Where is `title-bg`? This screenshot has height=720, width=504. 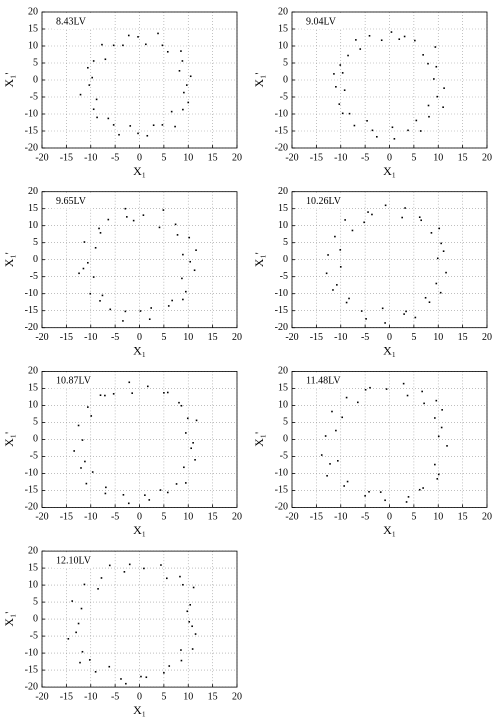 title-bg is located at coordinates (322, 22).